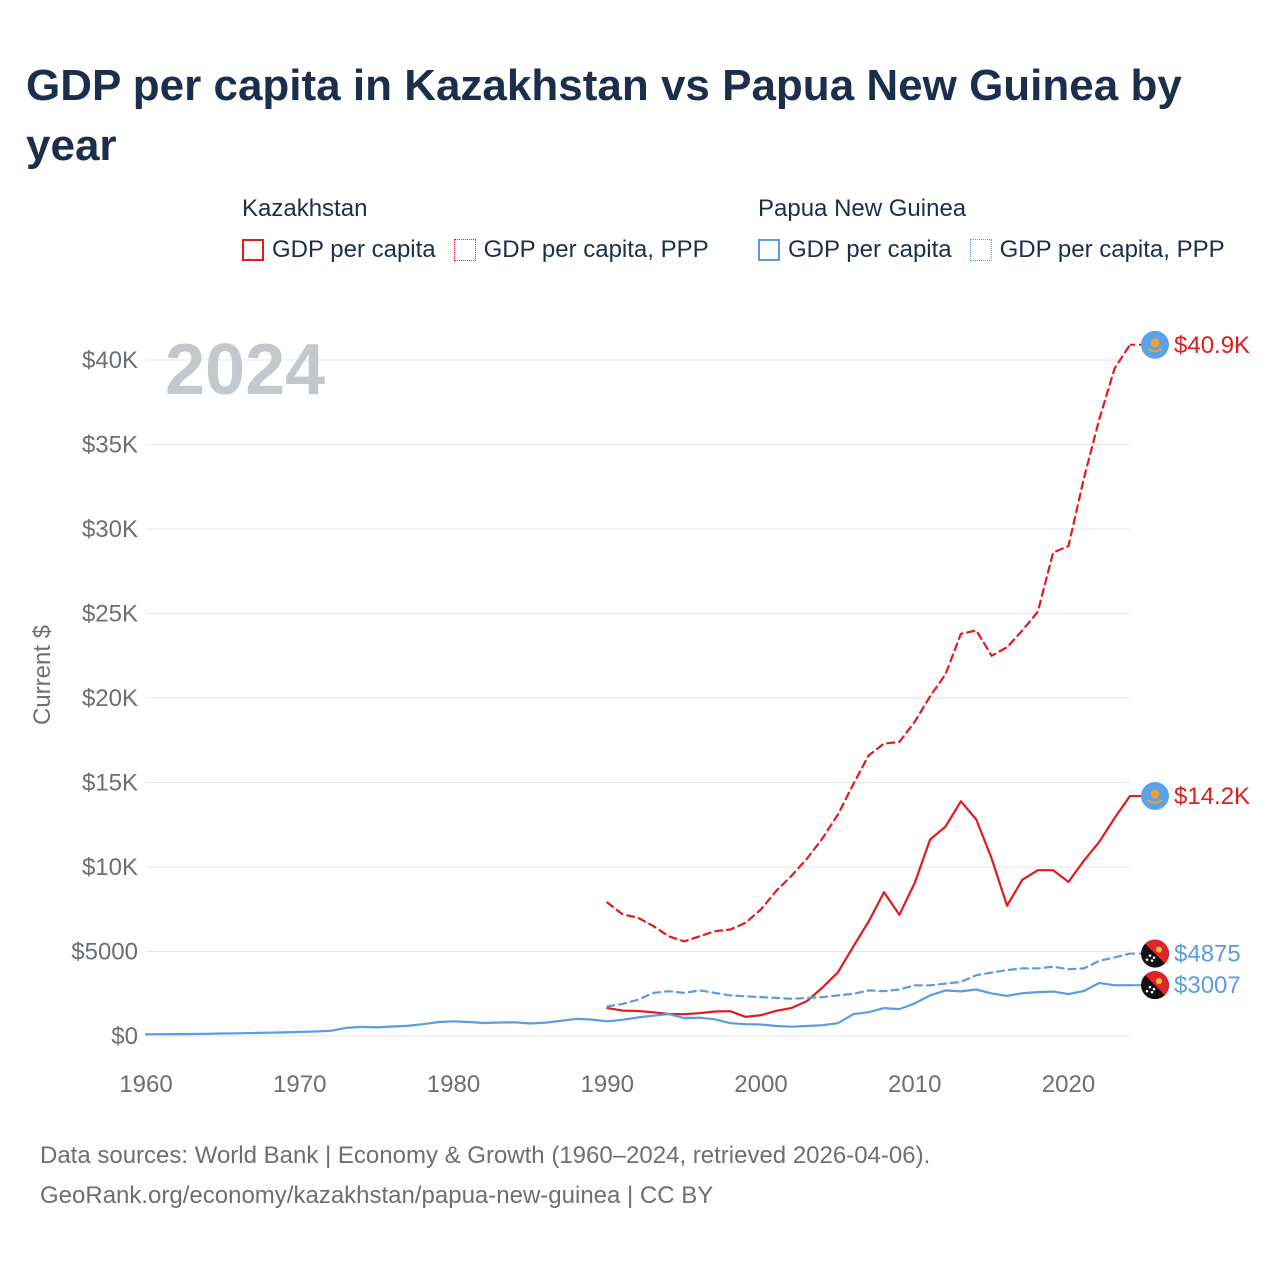 The width and height of the screenshot is (1280, 1280). I want to click on x-tick-label: 1970, so click(299, 1084).